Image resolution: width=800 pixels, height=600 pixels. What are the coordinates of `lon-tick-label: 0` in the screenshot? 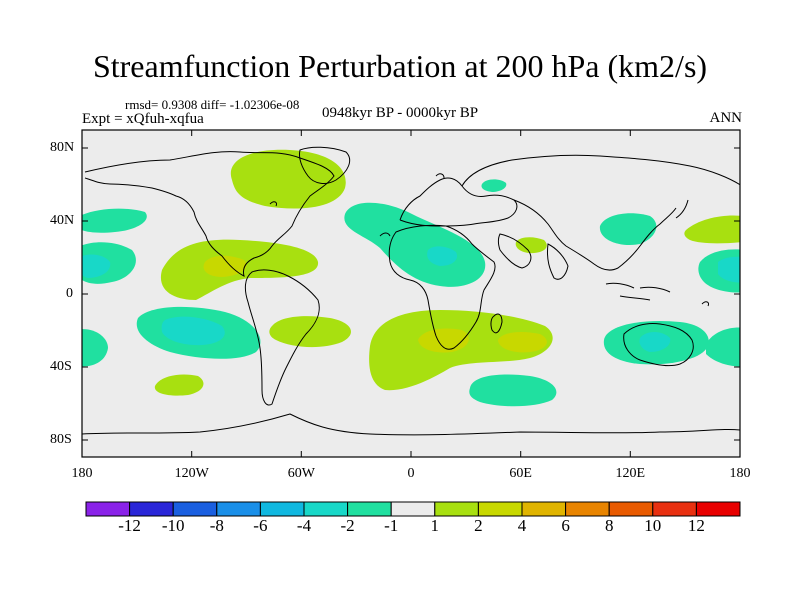 It's located at (411, 473).